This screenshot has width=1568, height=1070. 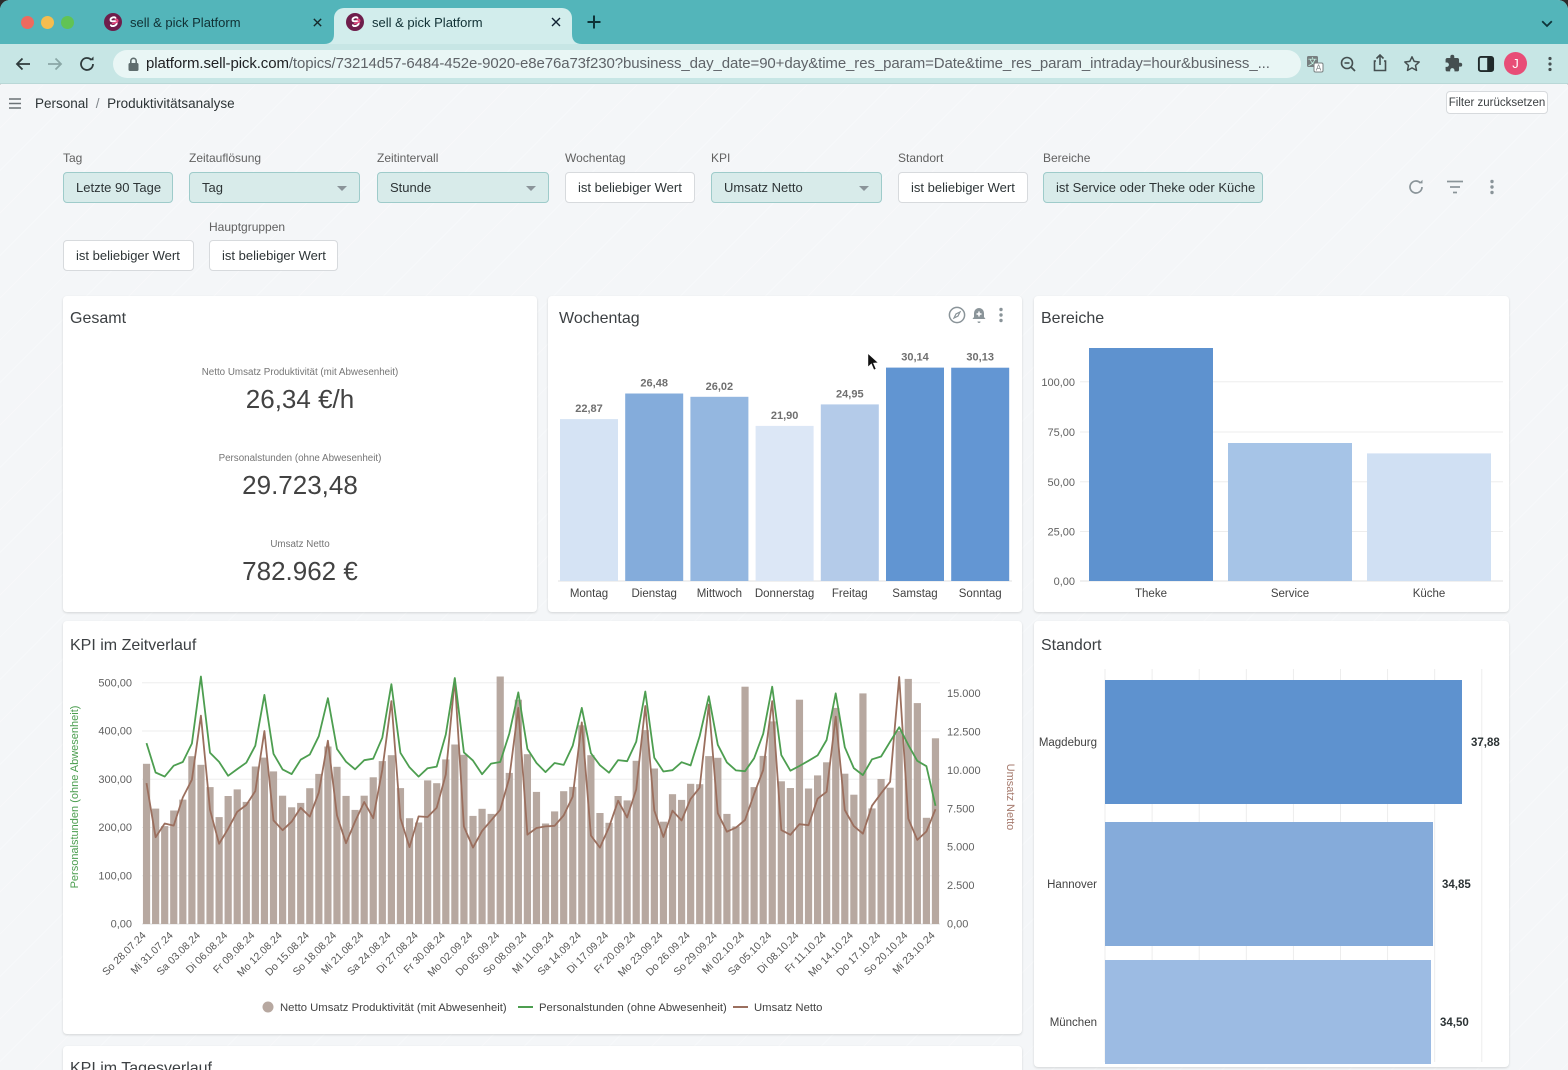 I want to click on svg-text: Freitag, so click(x=850, y=594).